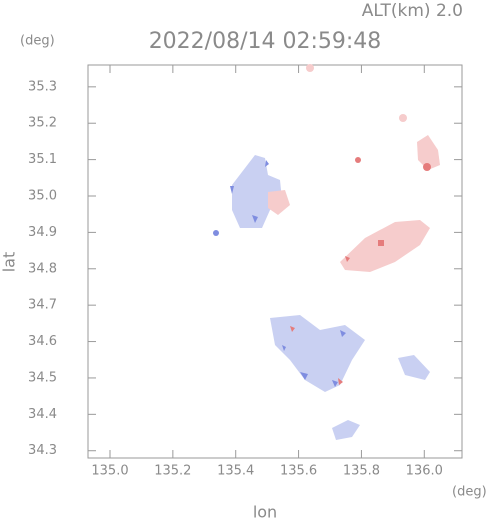  I want to click on x-unit: (deg), so click(469, 492).